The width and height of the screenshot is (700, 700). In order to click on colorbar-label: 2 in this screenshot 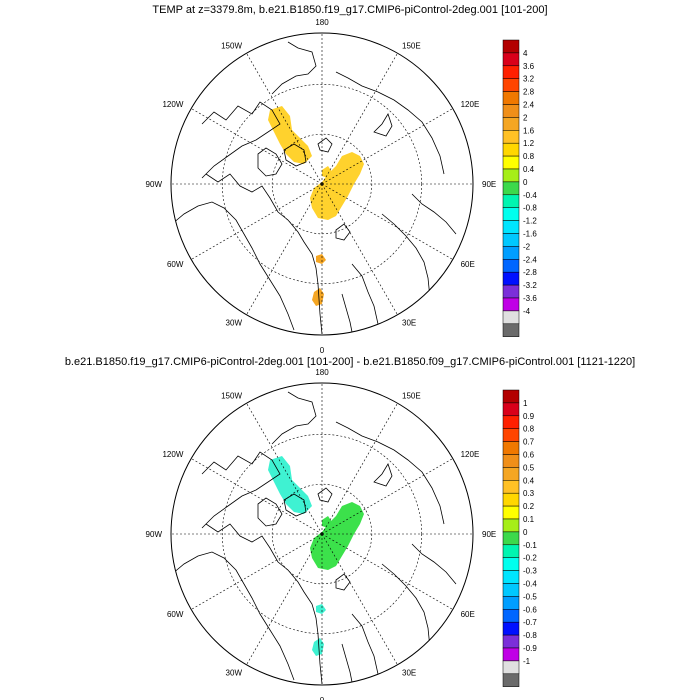, I will do `click(525, 117)`.